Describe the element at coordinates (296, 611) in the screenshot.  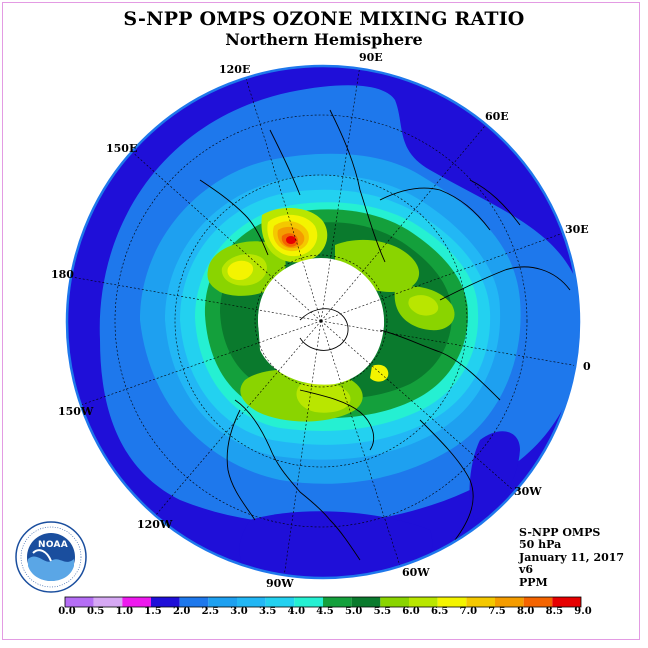
I see `colorbar-tick-label: 4.0` at that location.